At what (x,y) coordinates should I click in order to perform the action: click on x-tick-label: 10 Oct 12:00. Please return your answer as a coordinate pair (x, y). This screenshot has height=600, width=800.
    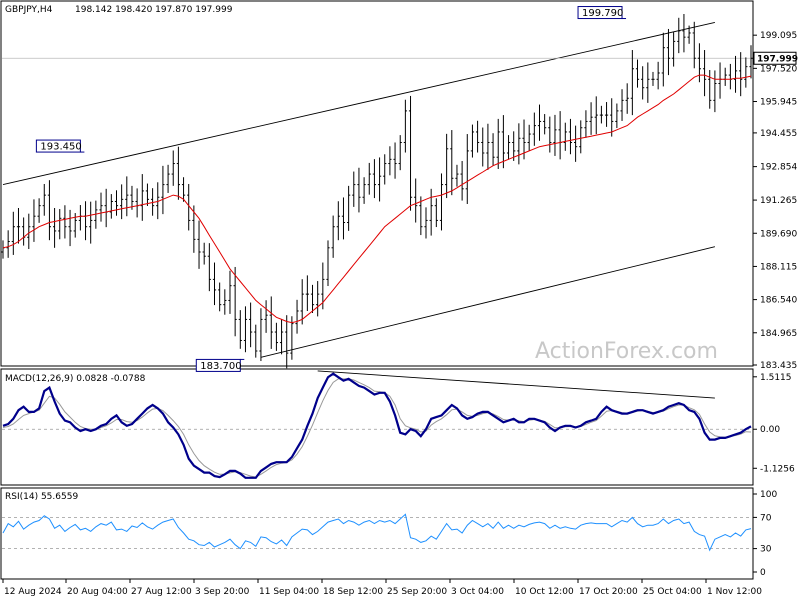
    Looking at the image, I should click on (544, 592).